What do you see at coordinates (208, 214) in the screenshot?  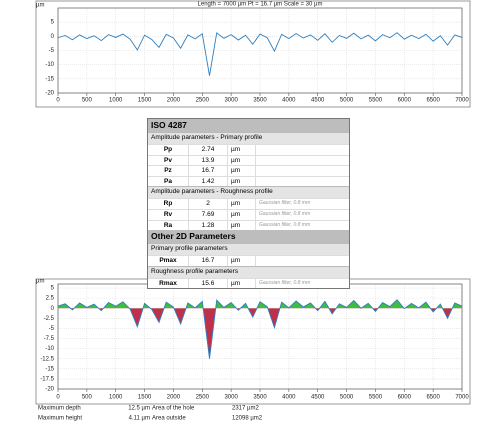 I see `param-value: 7.69` at bounding box center [208, 214].